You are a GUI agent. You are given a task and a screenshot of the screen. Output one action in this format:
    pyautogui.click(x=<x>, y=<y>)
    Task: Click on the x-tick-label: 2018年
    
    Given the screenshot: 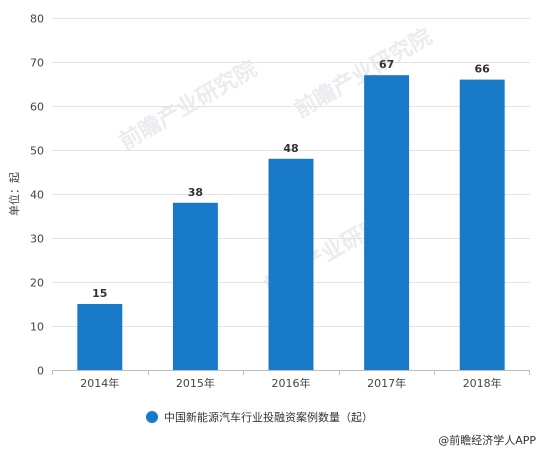 What is the action you would take?
    pyautogui.click(x=482, y=383)
    